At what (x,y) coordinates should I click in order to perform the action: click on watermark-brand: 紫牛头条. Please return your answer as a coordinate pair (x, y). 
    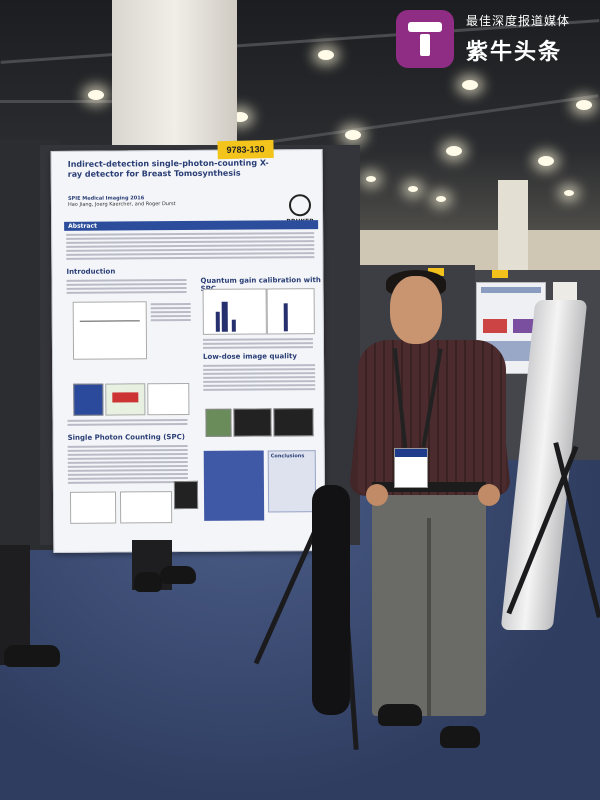
    Looking at the image, I should click on (514, 52).